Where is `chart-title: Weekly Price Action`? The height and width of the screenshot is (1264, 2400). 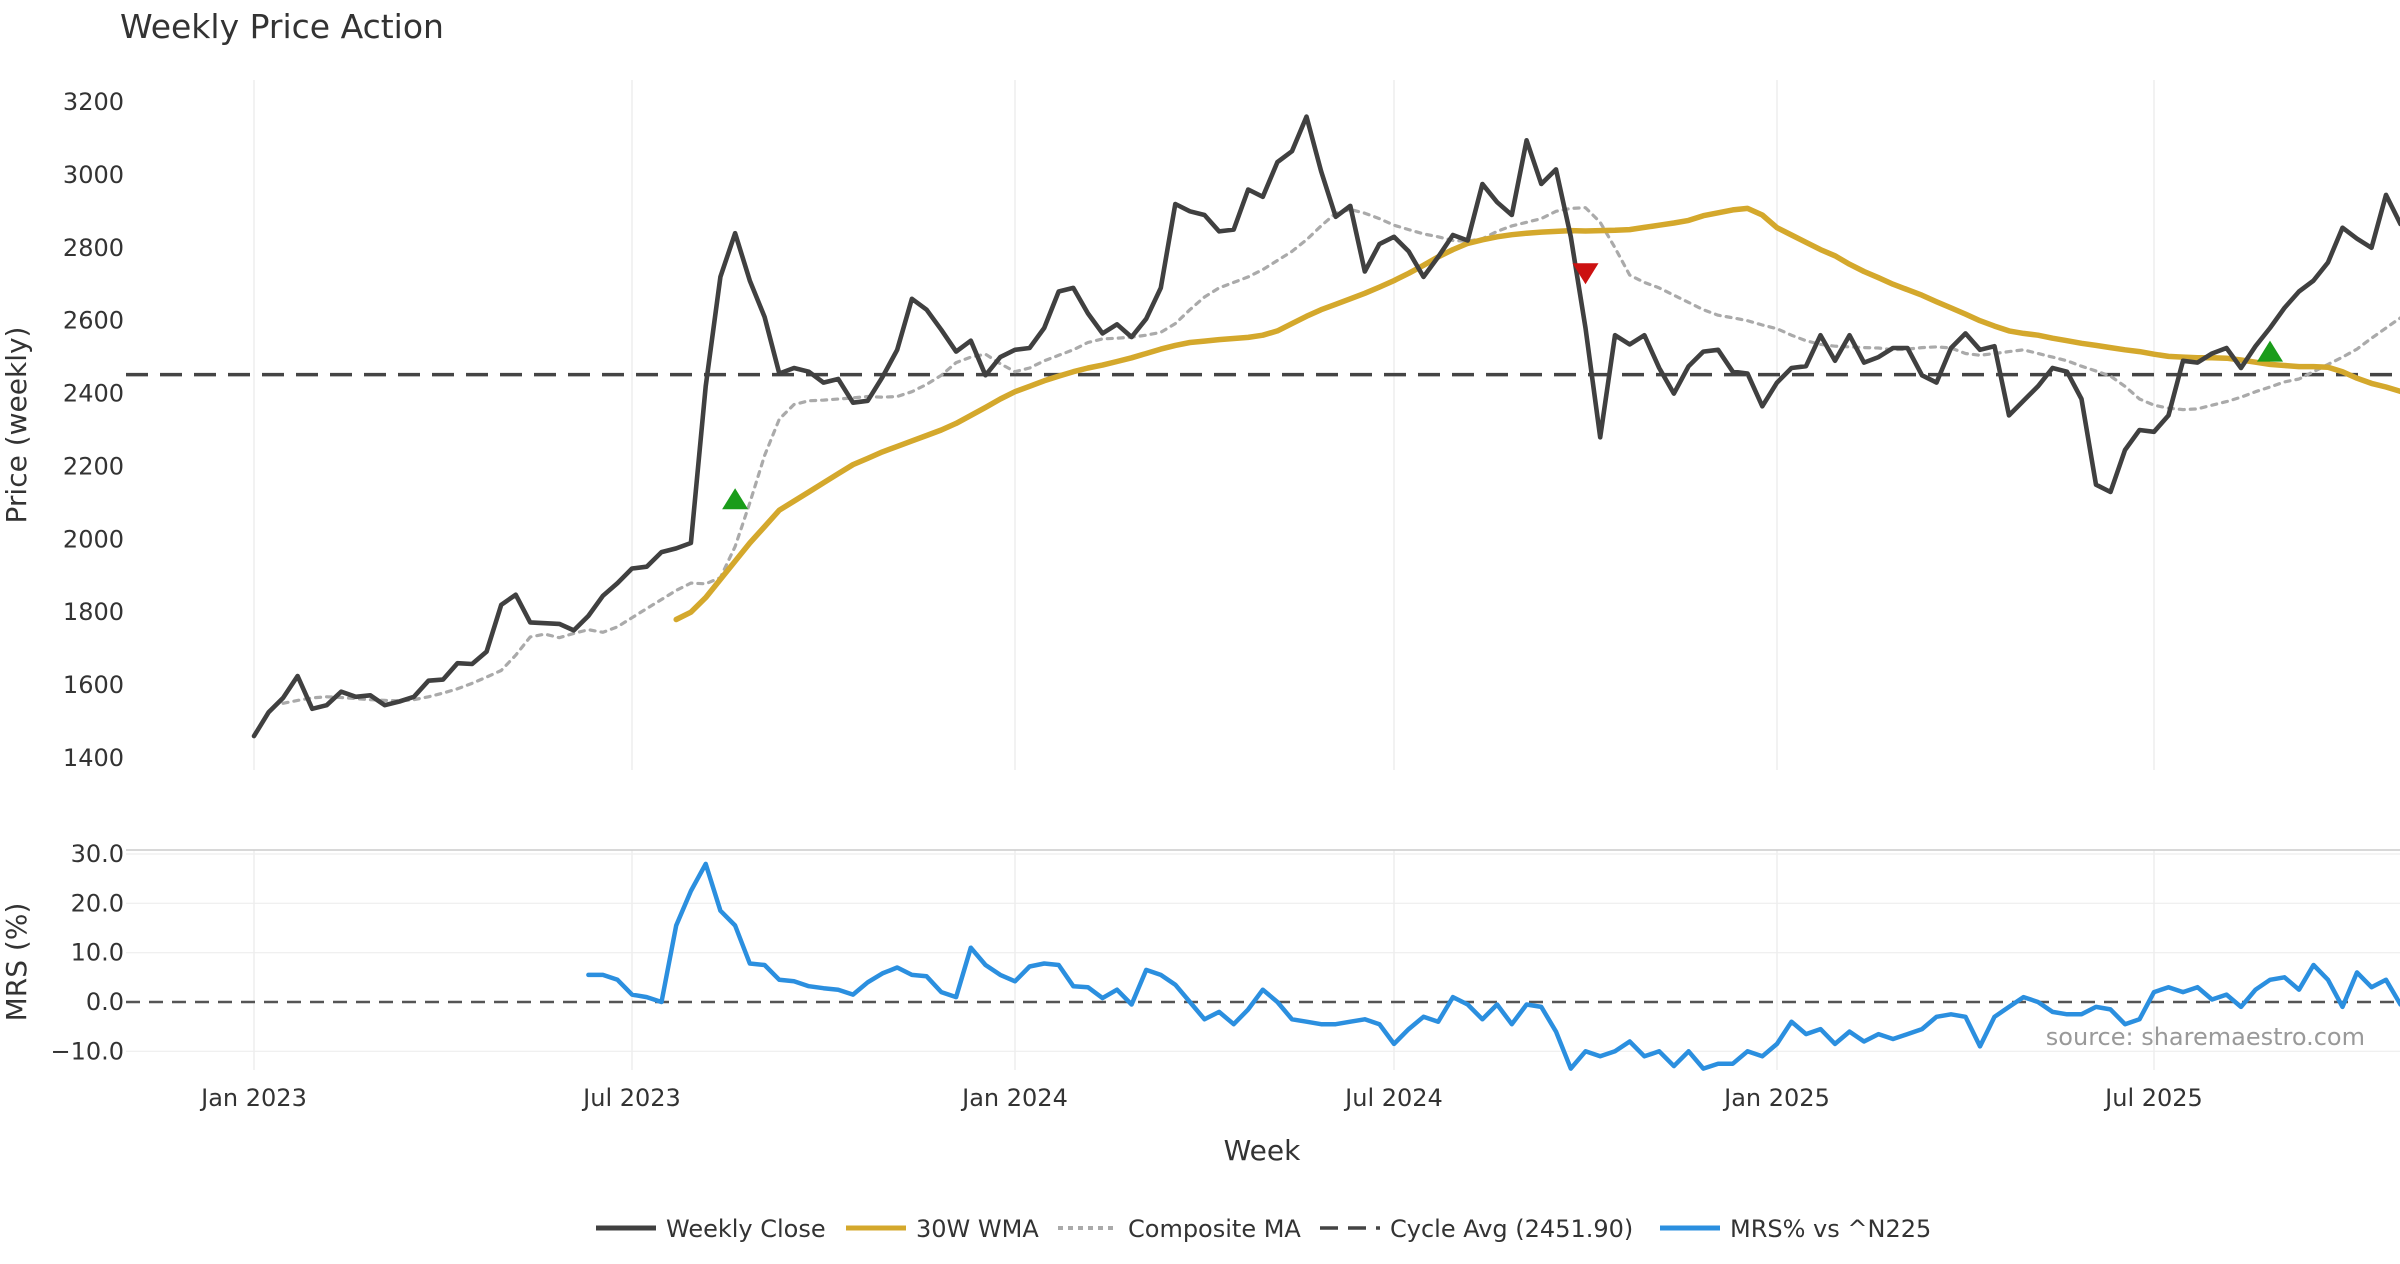 chart-title: Weekly Price Action is located at coordinates (282, 26).